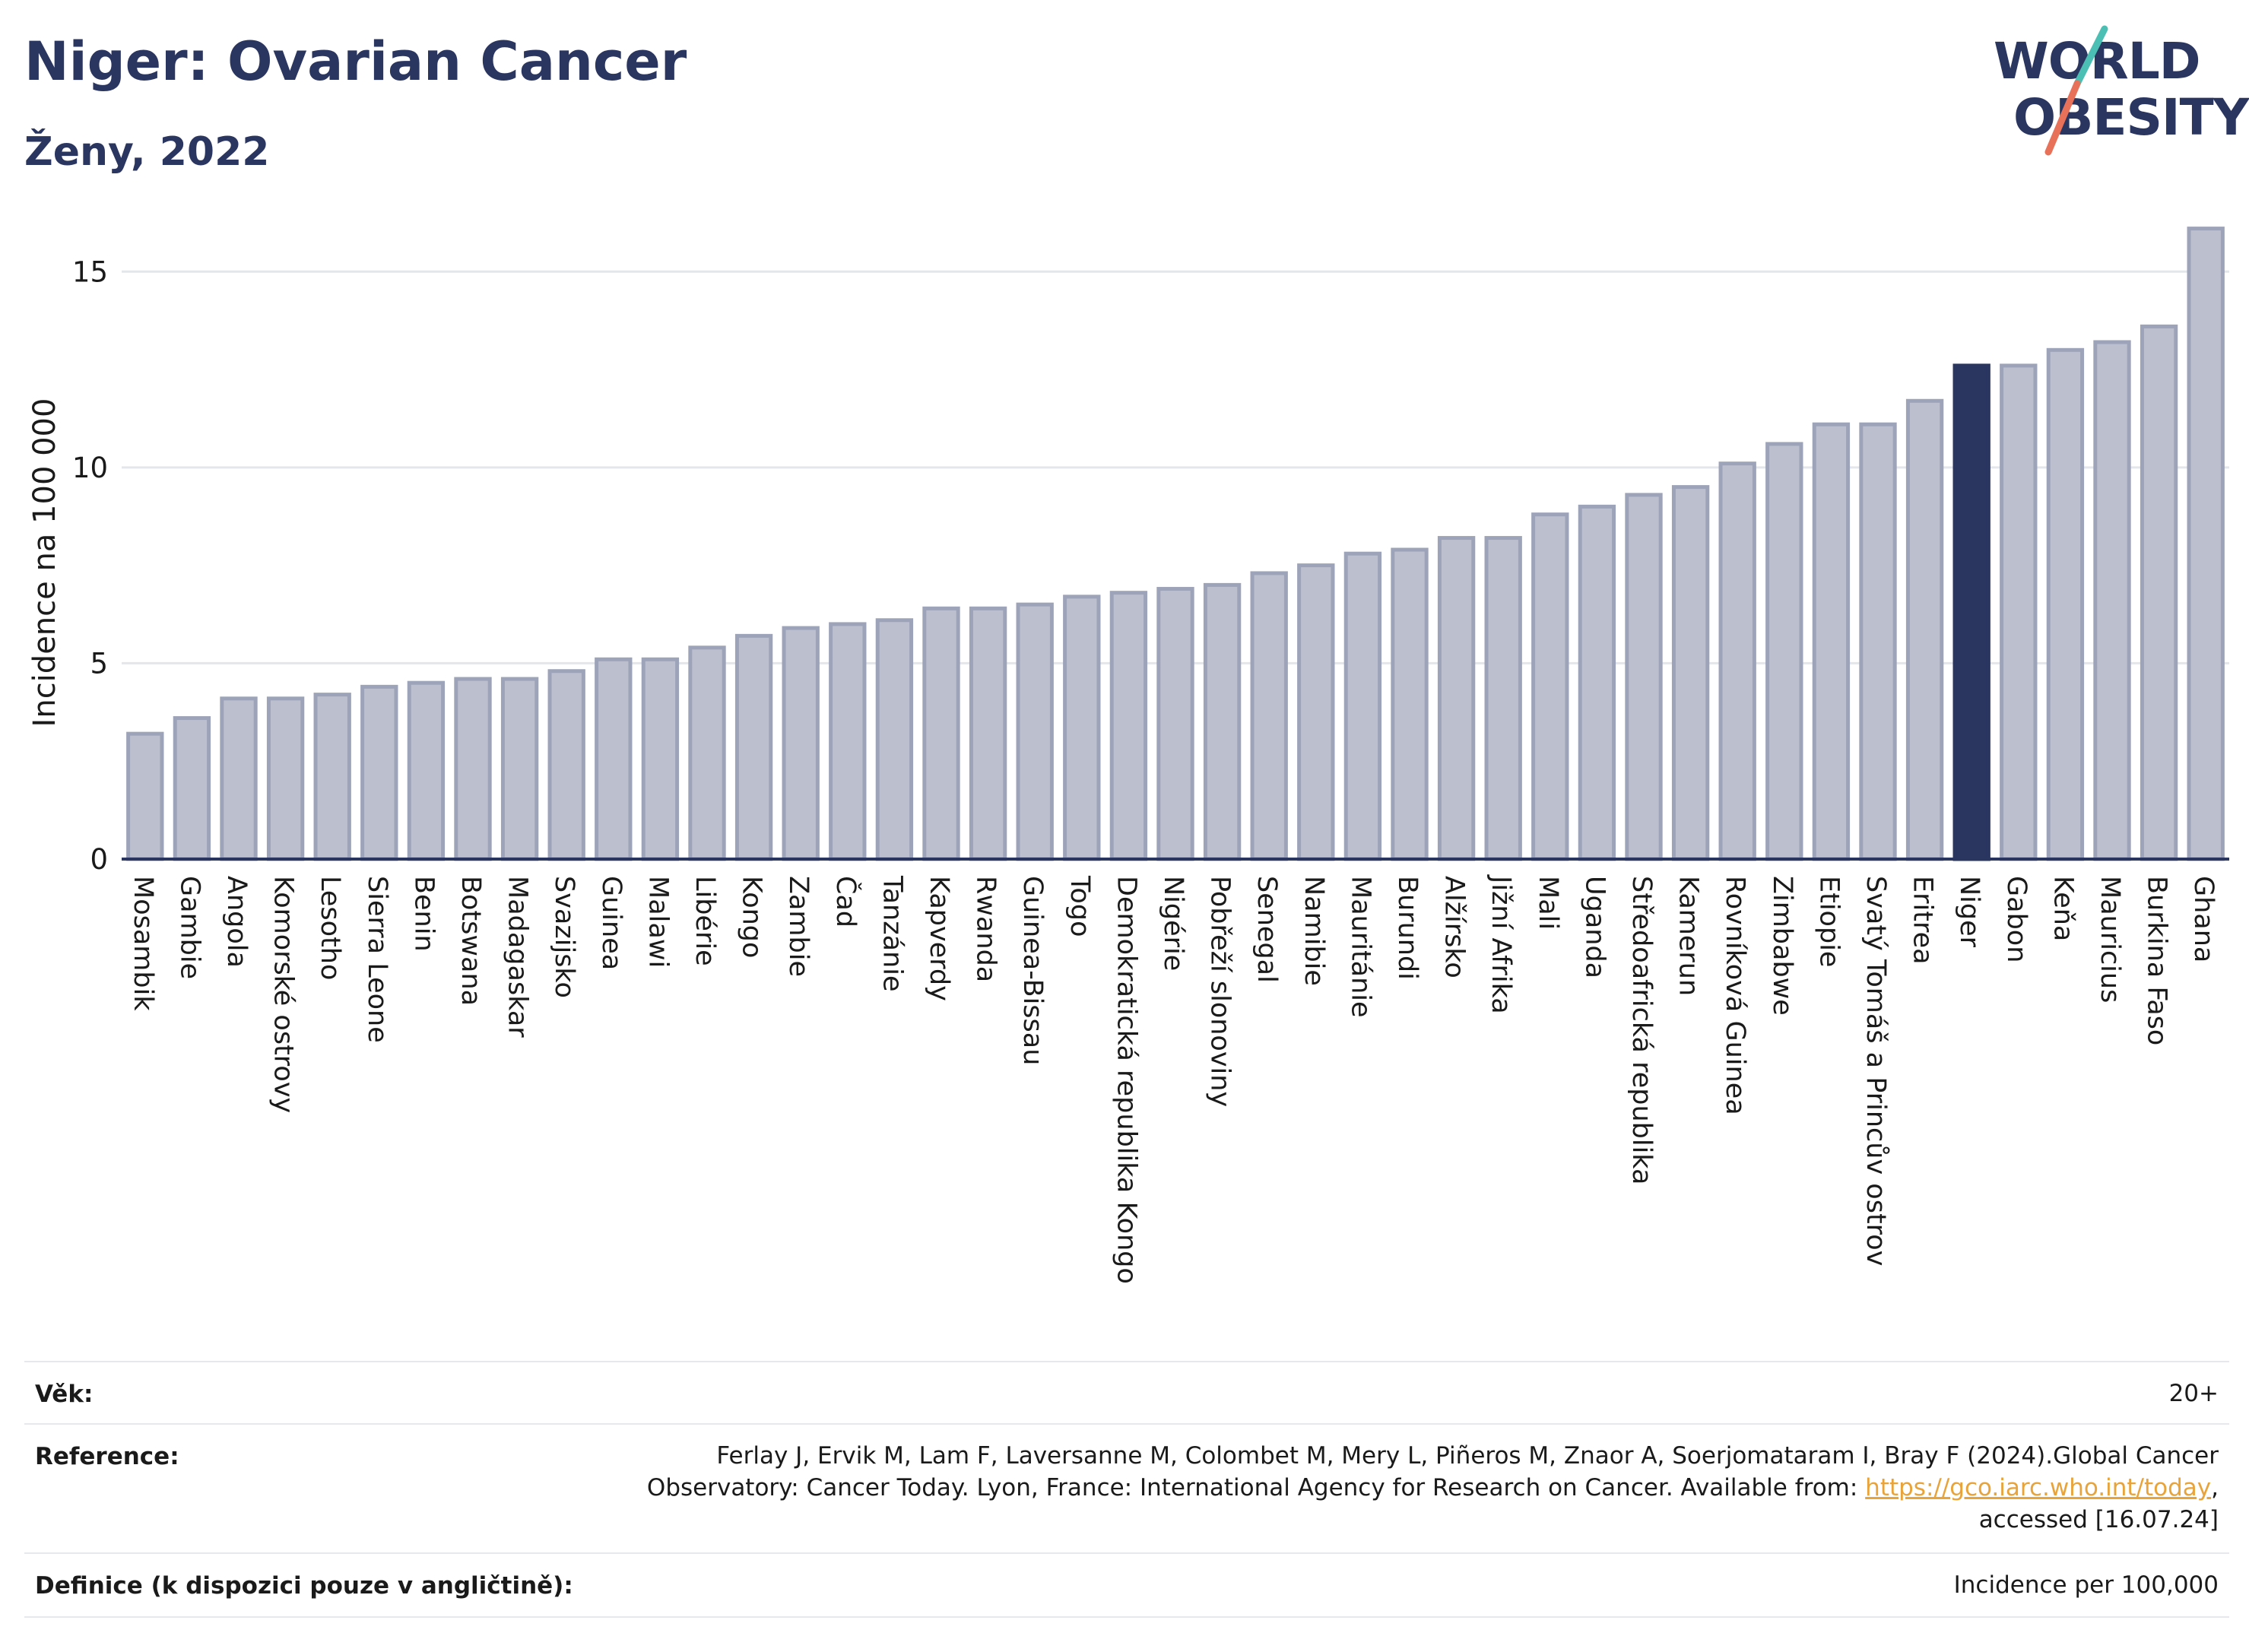  What do you see at coordinates (1971, 612) in the screenshot?
I see `bar-niger` at bounding box center [1971, 612].